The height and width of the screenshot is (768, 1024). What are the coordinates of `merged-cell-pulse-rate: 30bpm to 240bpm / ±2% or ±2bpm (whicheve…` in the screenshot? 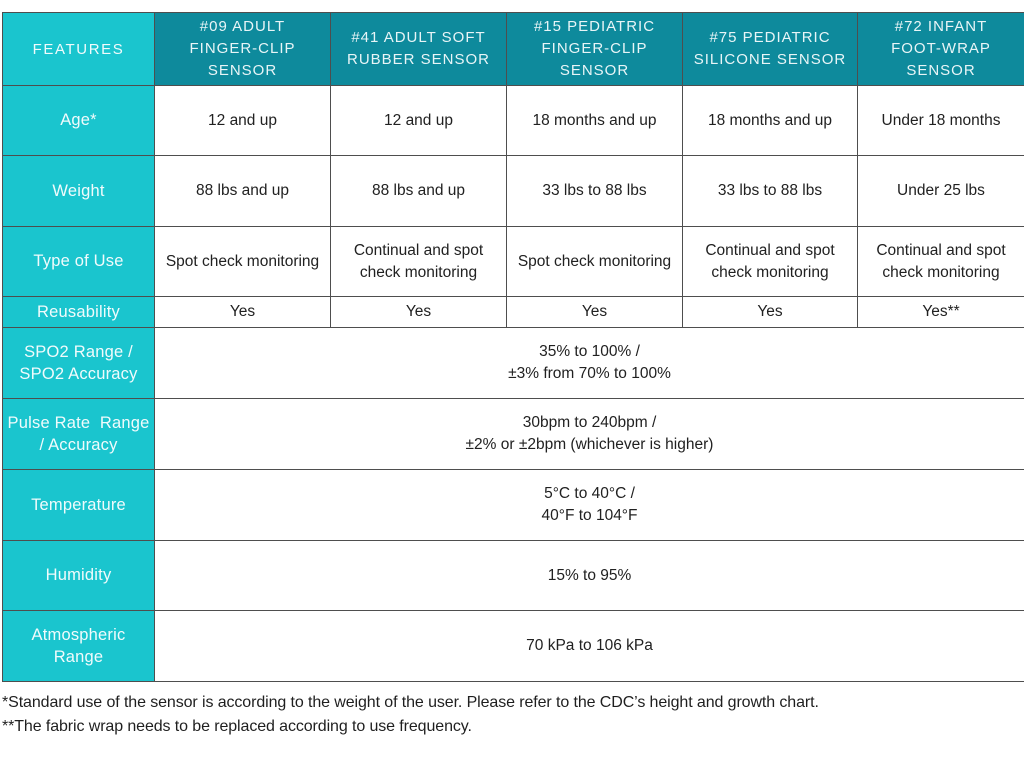 It's located at (589, 434).